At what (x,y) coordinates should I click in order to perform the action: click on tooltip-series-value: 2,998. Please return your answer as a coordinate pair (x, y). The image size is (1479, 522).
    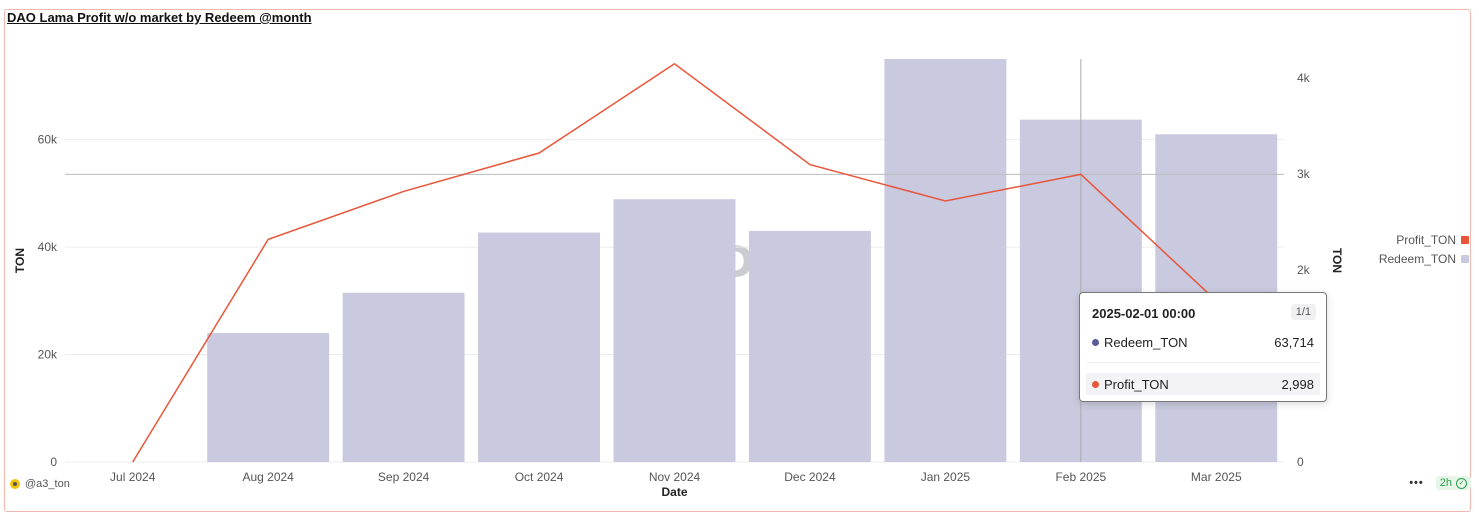
    Looking at the image, I should click on (1297, 384).